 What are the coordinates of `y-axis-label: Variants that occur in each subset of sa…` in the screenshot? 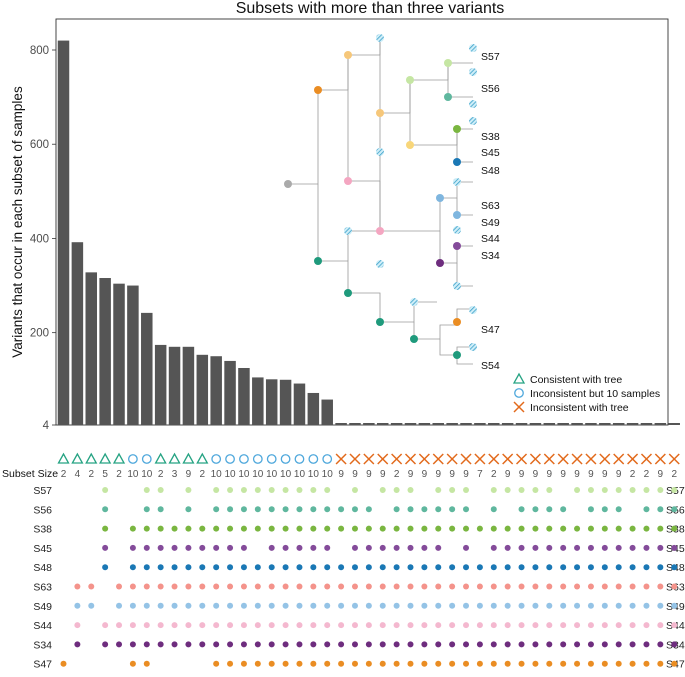 It's located at (17, 222).